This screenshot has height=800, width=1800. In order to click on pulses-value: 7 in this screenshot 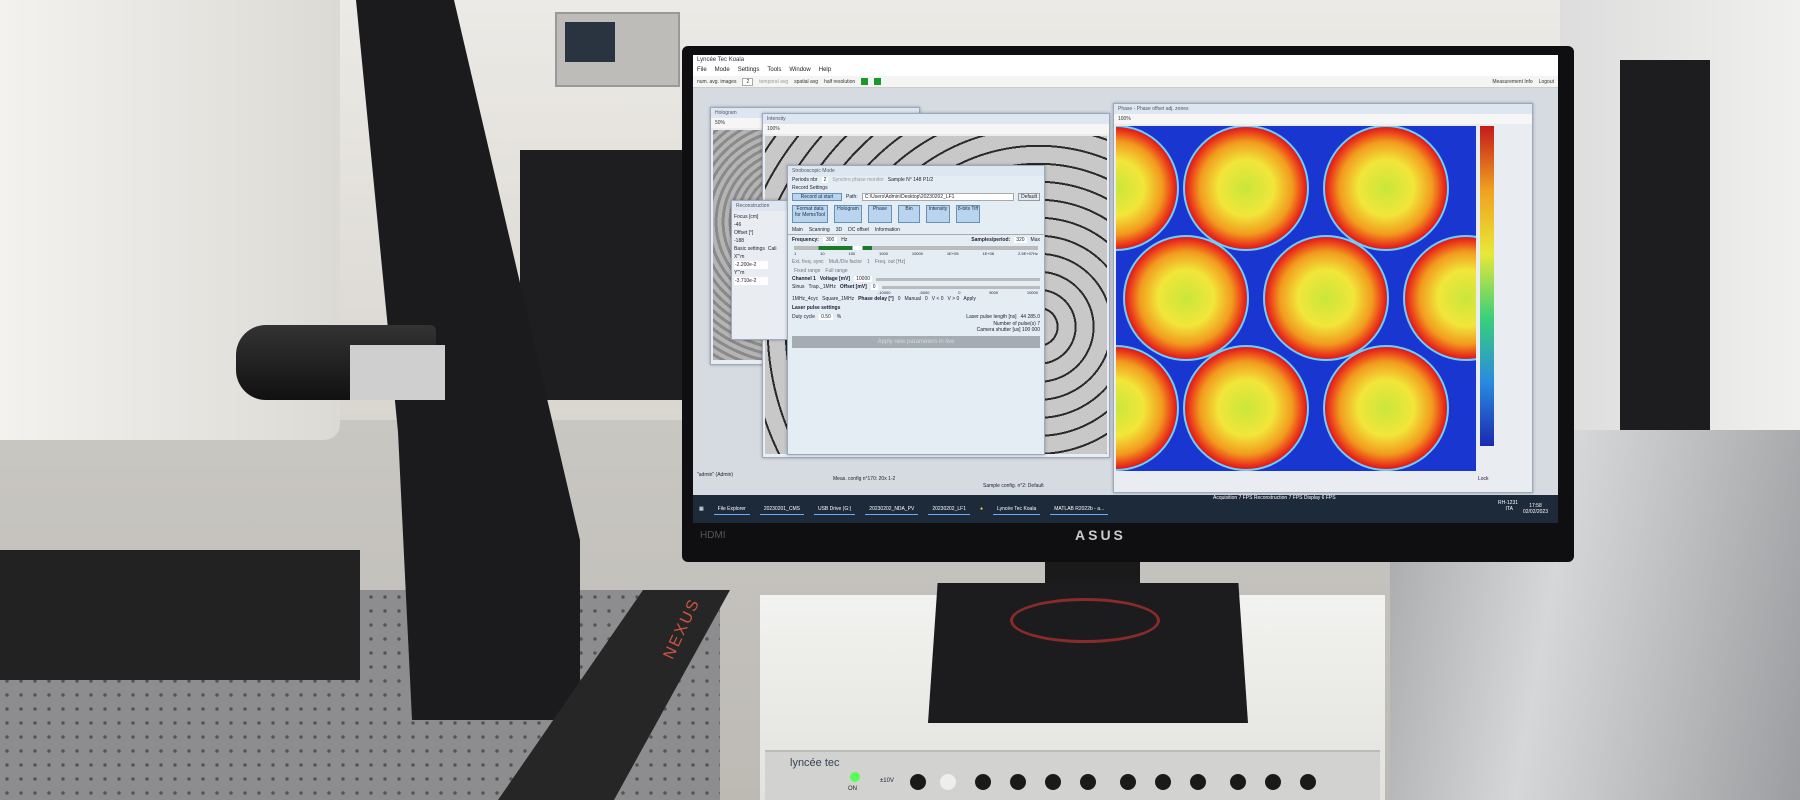, I will do `click(1038, 324)`.